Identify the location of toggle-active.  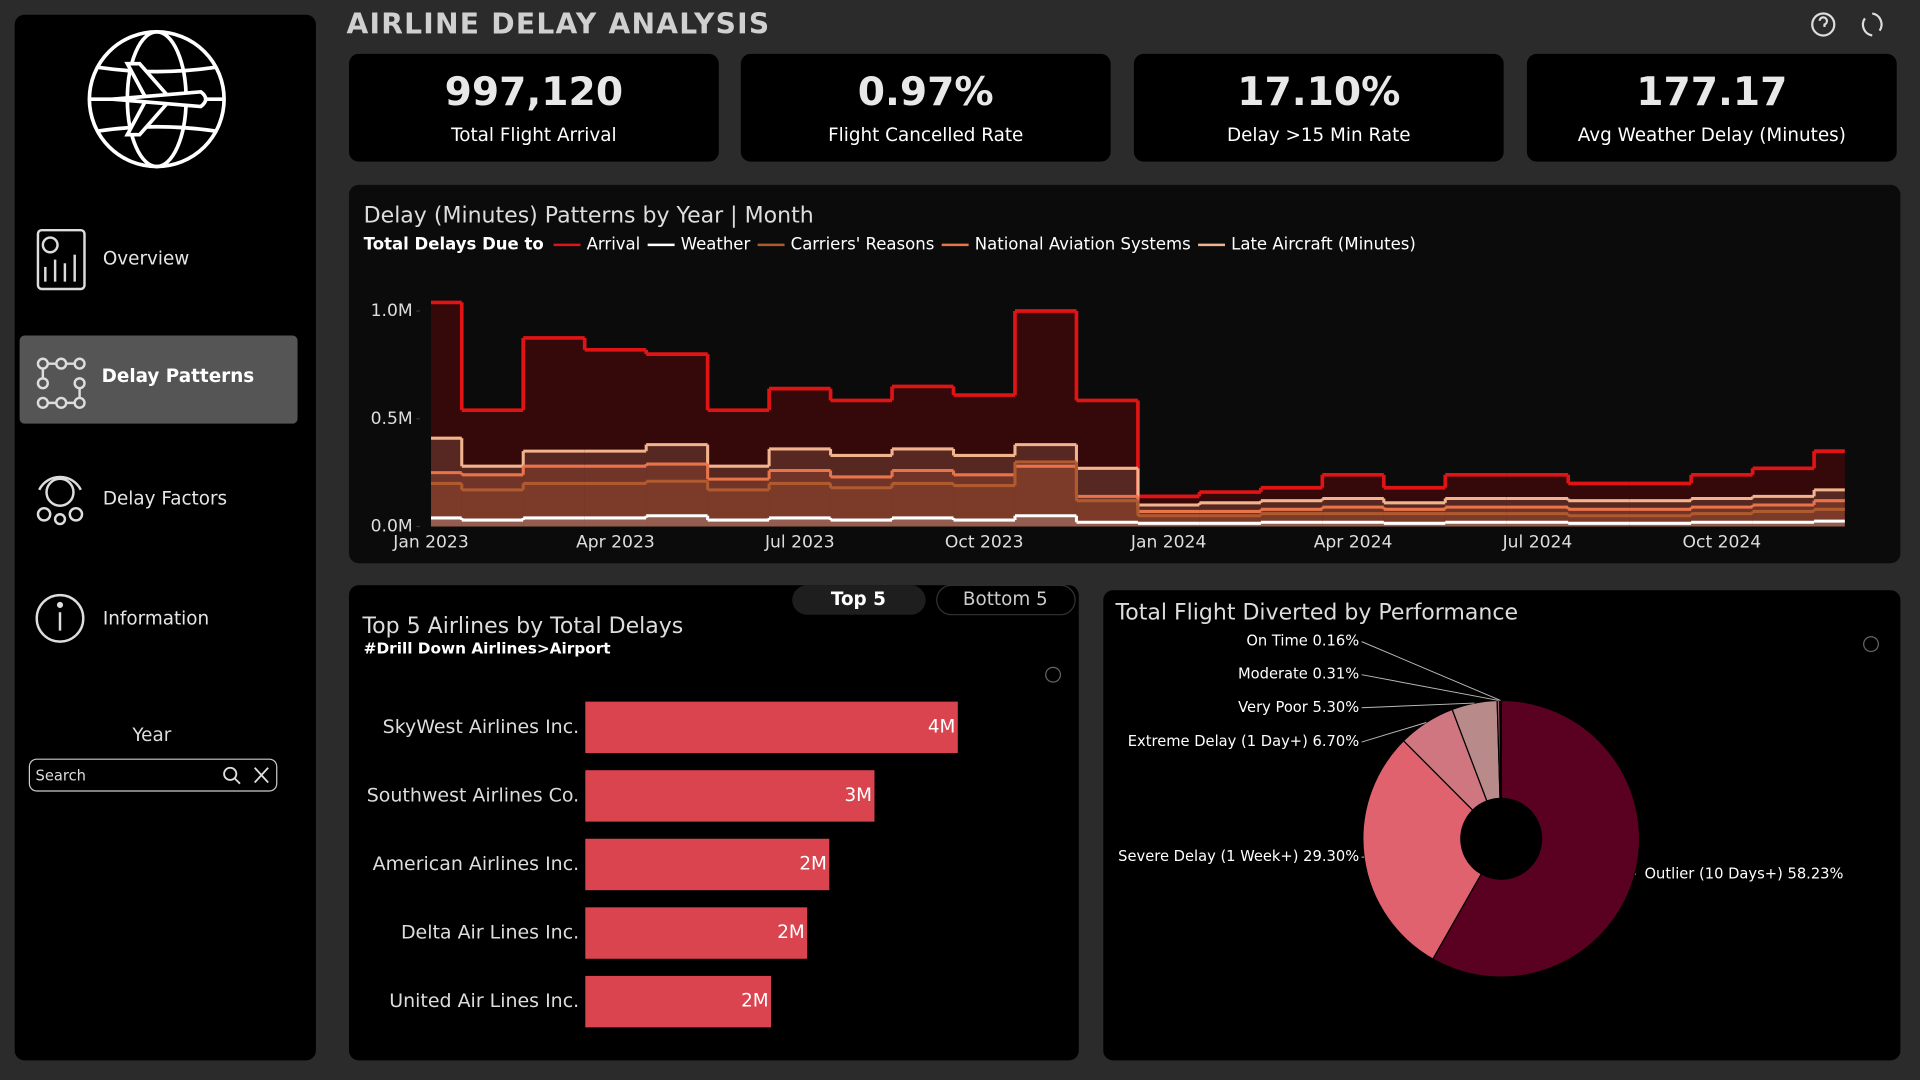
(859, 600).